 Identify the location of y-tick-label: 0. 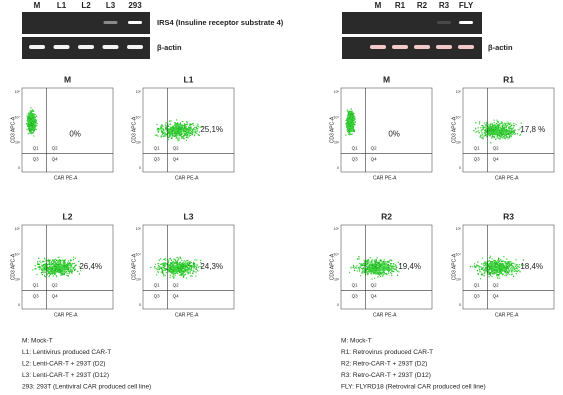
(140, 305).